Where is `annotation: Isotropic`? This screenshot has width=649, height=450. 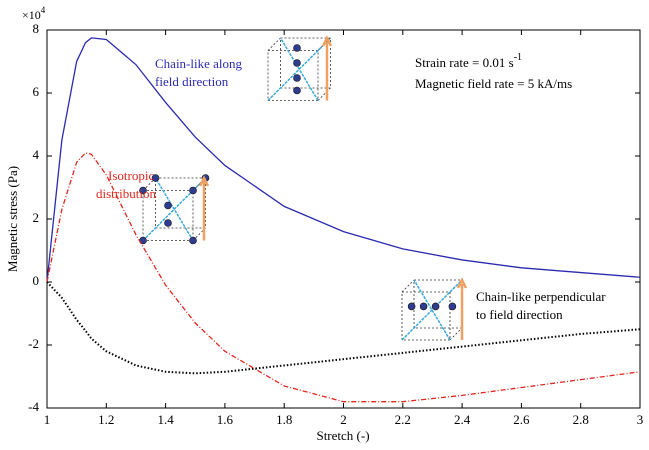 annotation: Isotropic is located at coordinates (131, 175).